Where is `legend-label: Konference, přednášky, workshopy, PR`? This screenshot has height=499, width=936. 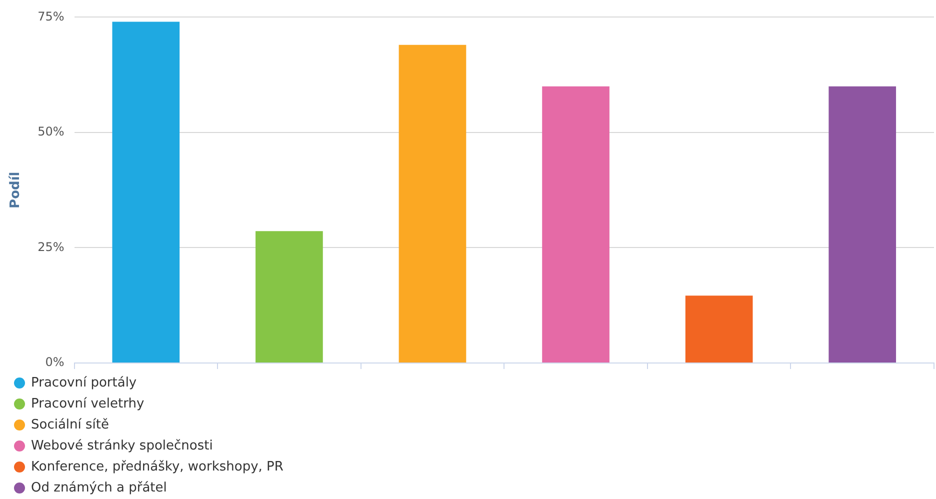
legend-label: Konference, přednášky, workshopy, PR is located at coordinates (157, 466).